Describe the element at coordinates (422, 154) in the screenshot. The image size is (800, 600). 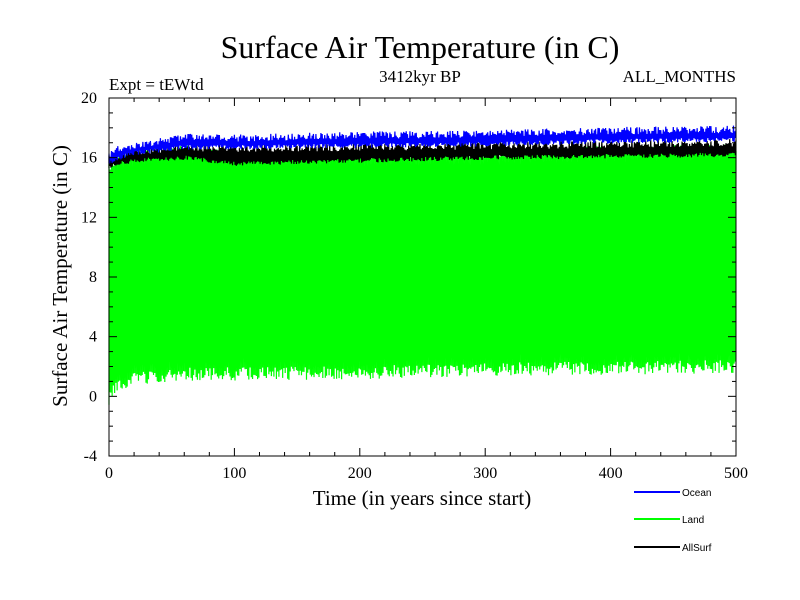
I see `series-allsurf` at that location.